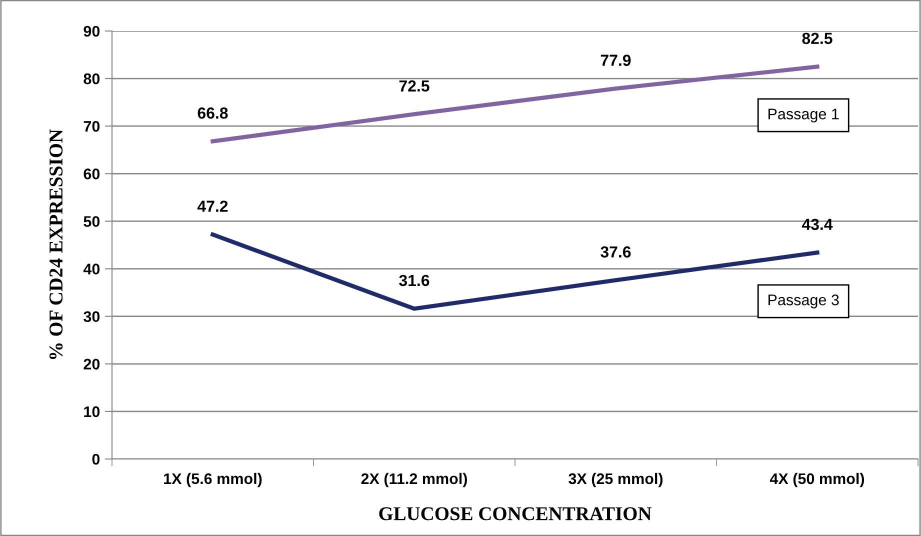  What do you see at coordinates (92, 78) in the screenshot?
I see `y-tick-label: 80` at bounding box center [92, 78].